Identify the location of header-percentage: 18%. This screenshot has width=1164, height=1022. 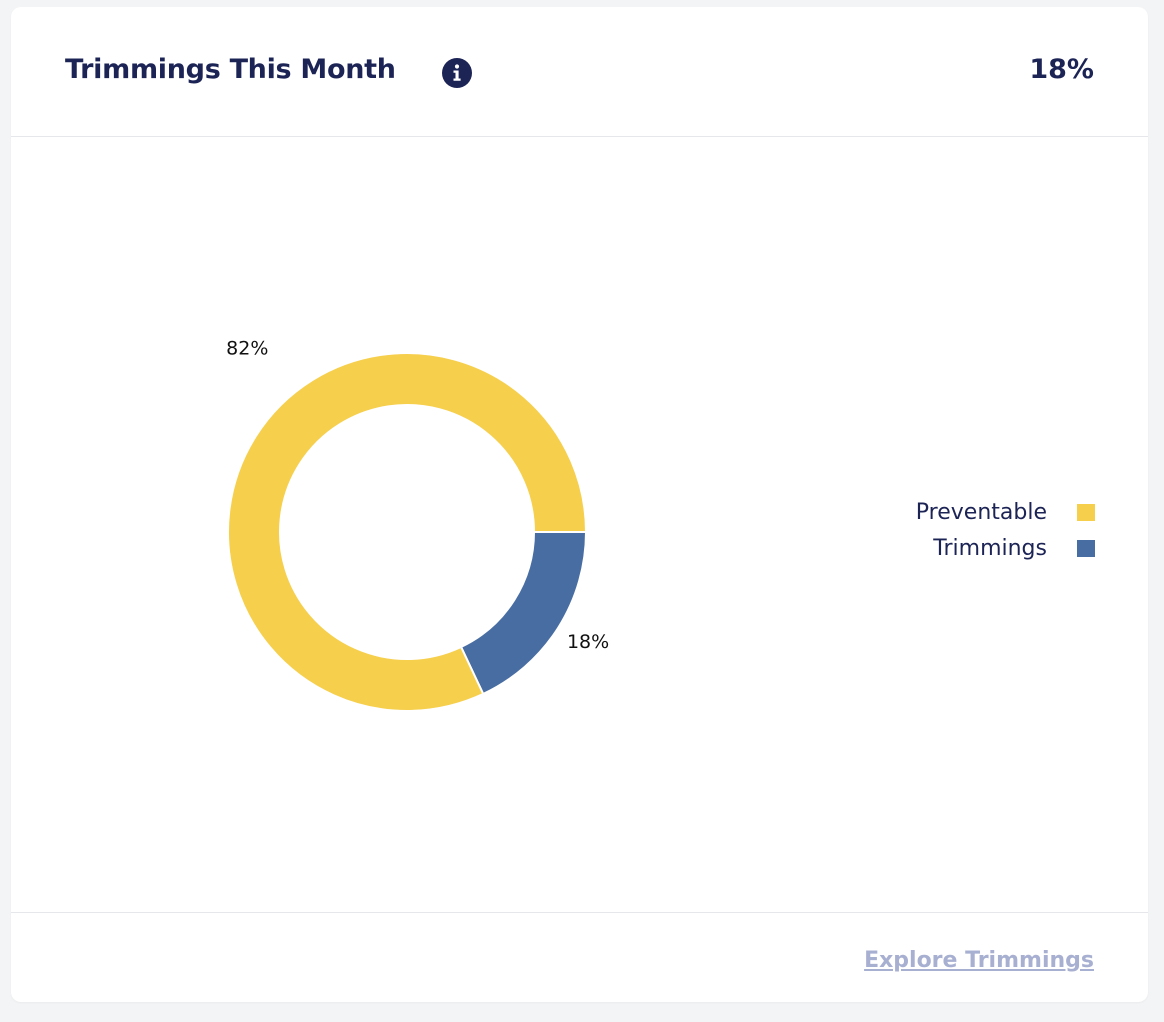
(1061, 69).